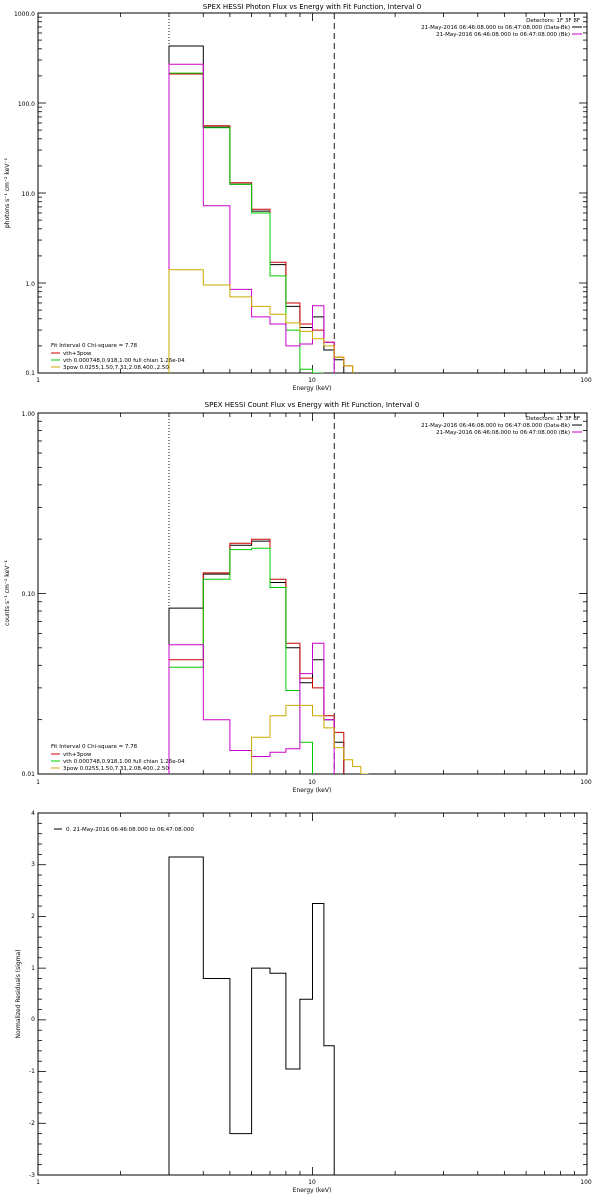 This screenshot has height=1200, width=600. Describe the element at coordinates (312, 790) in the screenshot. I see `count-flux-x-label: Energy (keV)` at that location.